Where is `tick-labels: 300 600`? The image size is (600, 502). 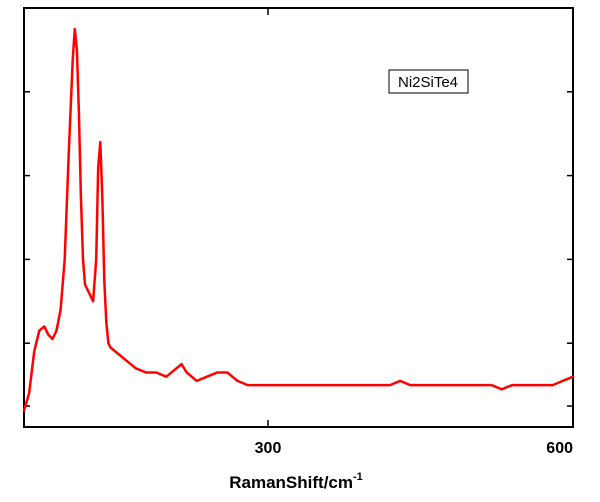
tick-labels: 300 600 is located at coordinates (414, 448).